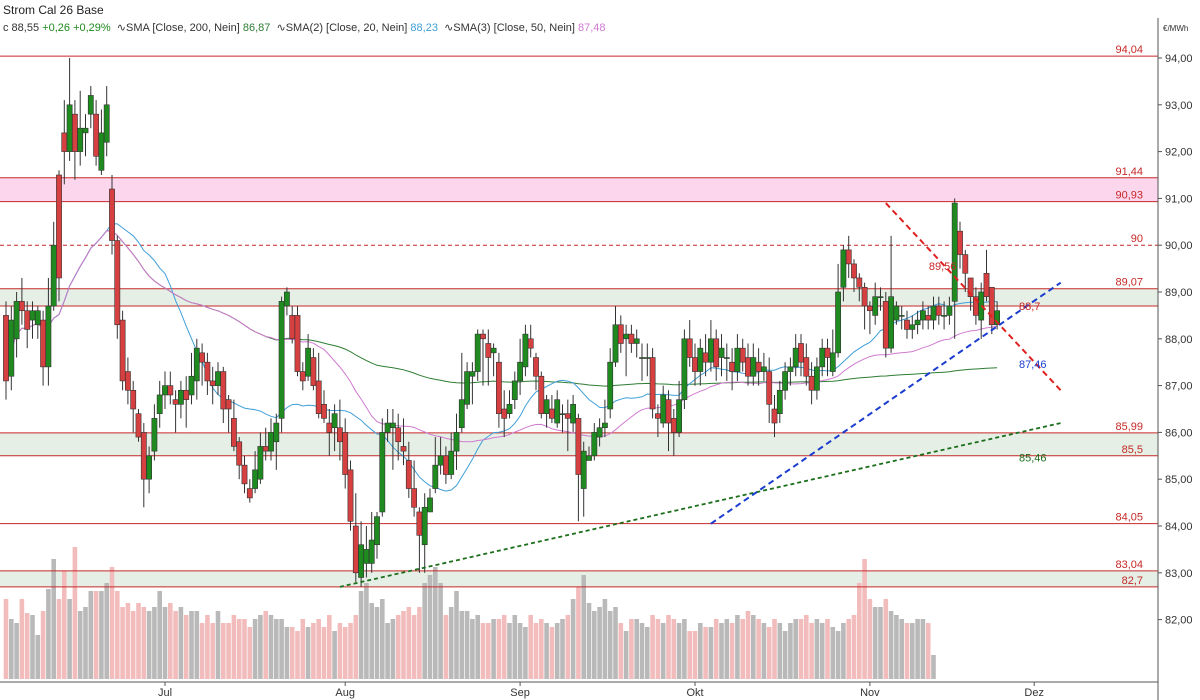 The width and height of the screenshot is (1200, 700). Describe the element at coordinates (592, 28) in the screenshot. I see `sma50-value: 87,48` at that location.